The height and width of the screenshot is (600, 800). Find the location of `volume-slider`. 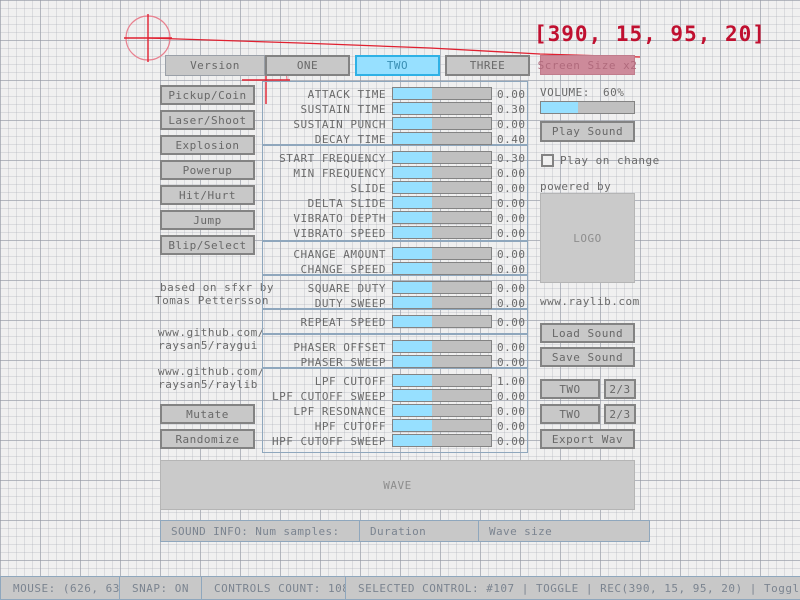

volume-slider is located at coordinates (587, 107).